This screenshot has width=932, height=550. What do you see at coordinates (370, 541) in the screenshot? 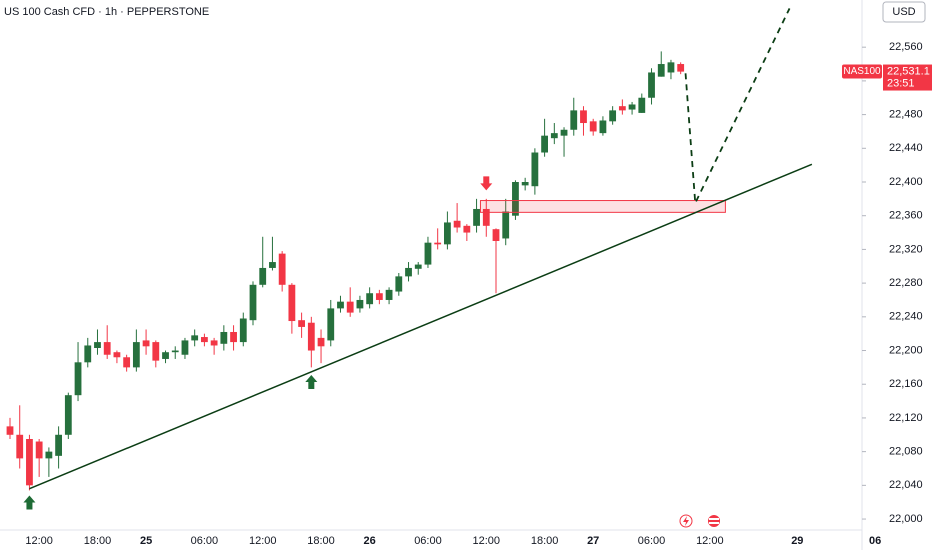
I see `x-tick-label: 26` at bounding box center [370, 541].